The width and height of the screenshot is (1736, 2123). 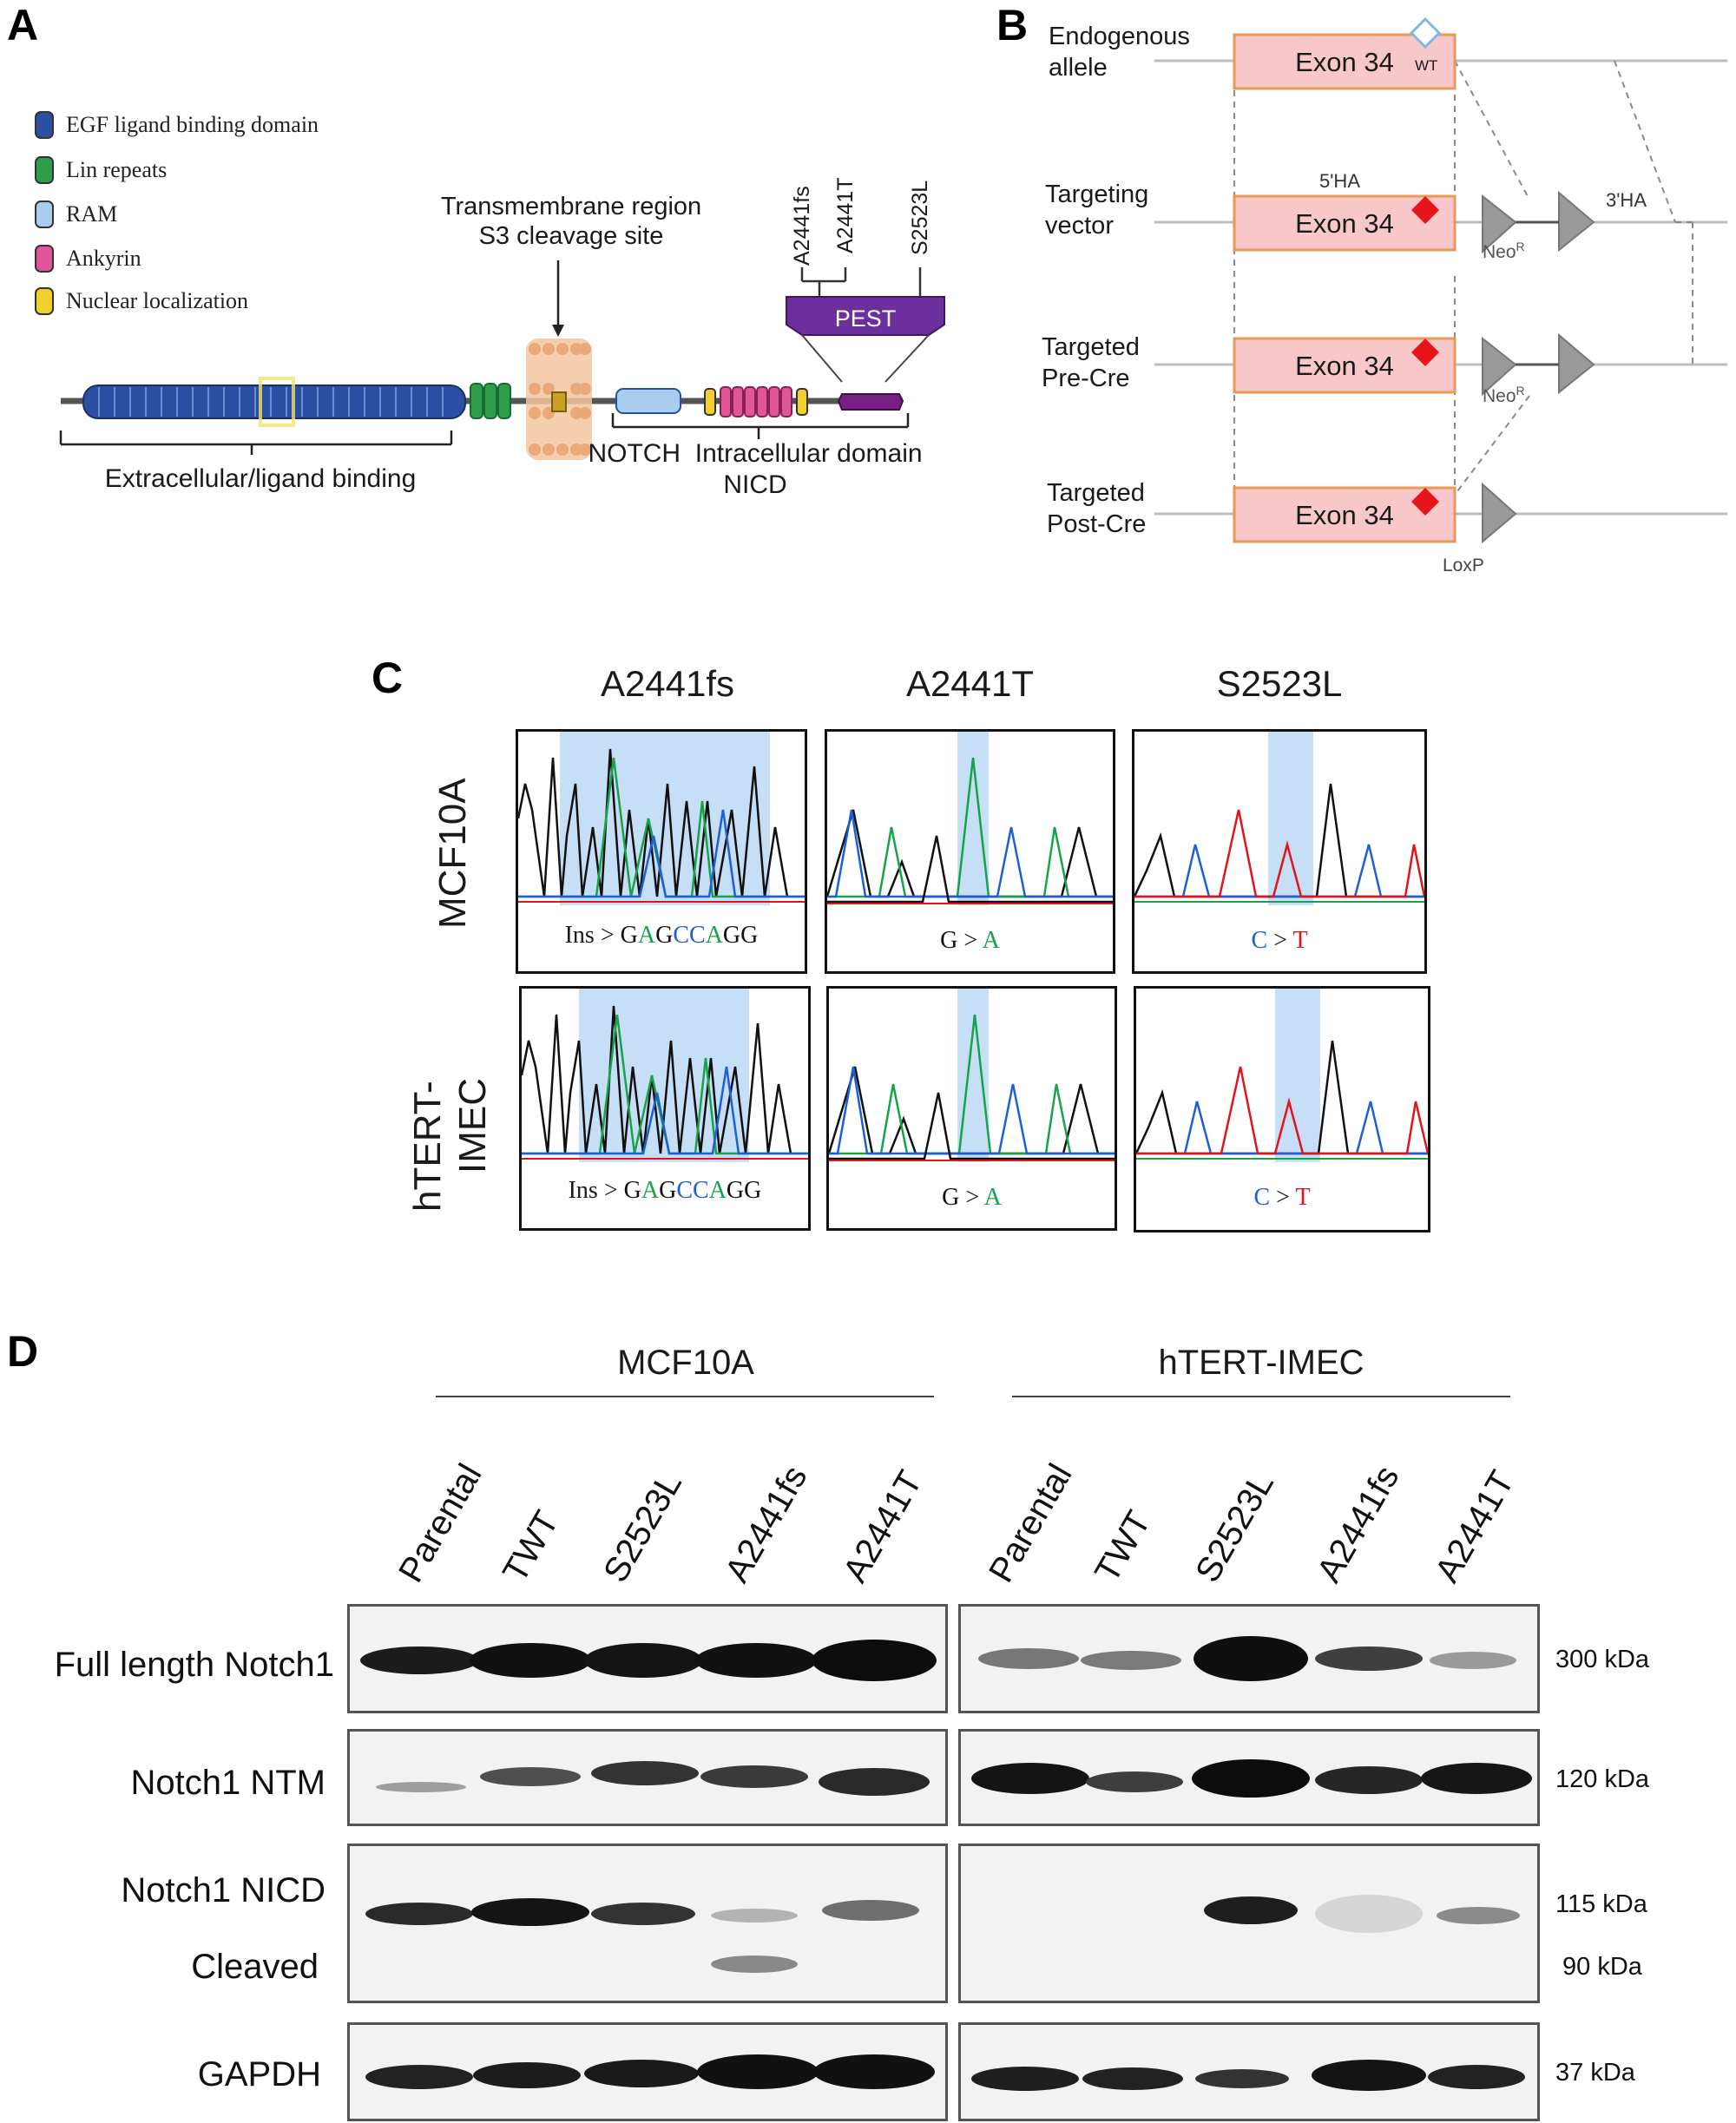 I want to click on ref-base: G, so click(x=951, y=1197).